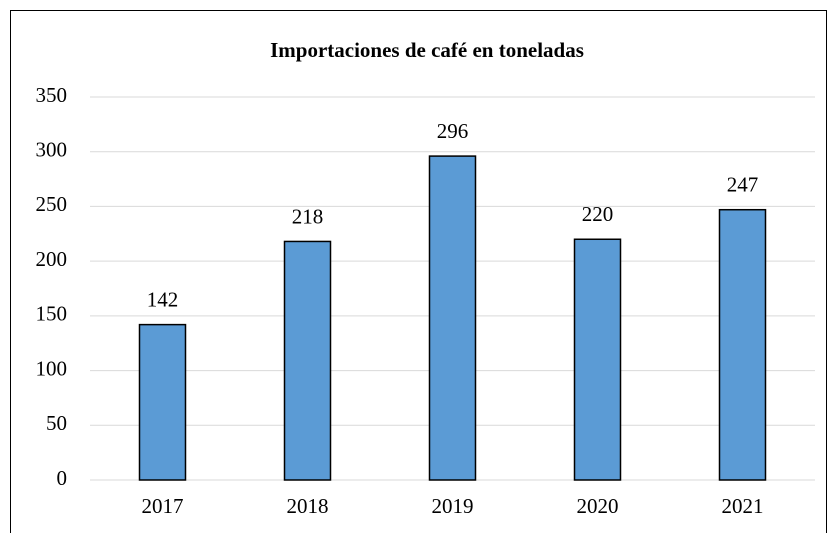 The width and height of the screenshot is (829, 533). What do you see at coordinates (163, 299) in the screenshot?
I see `data-label: 142` at bounding box center [163, 299].